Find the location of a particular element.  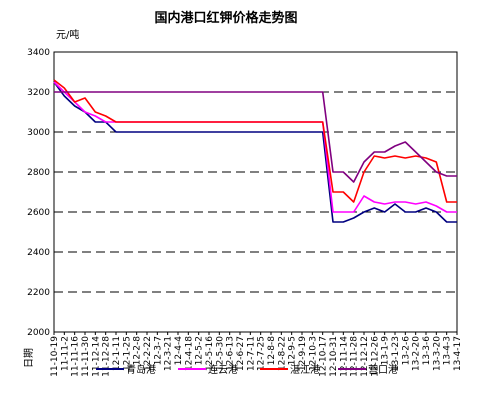

x-tick-label: 12-1-25 is located at coordinates (127, 353).